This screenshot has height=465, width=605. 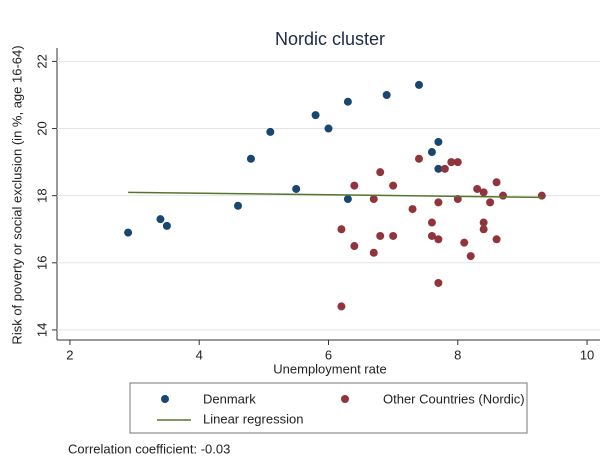 I want to click on legend-box, so click(x=328, y=408).